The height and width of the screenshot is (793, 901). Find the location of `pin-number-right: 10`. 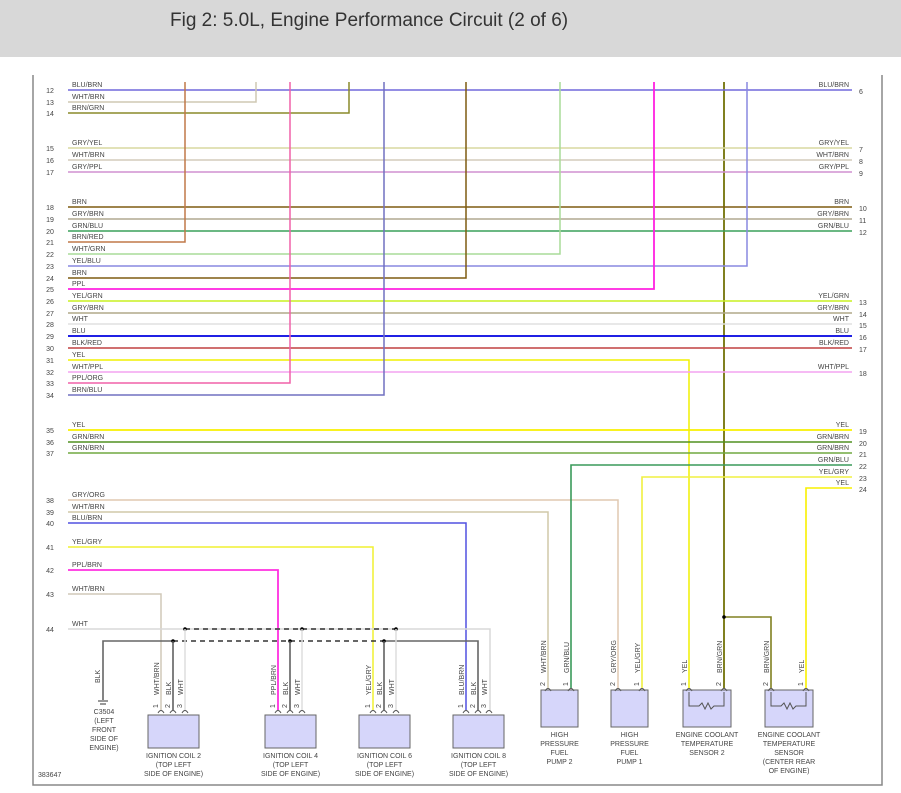

pin-number-right: 10 is located at coordinates (863, 209).